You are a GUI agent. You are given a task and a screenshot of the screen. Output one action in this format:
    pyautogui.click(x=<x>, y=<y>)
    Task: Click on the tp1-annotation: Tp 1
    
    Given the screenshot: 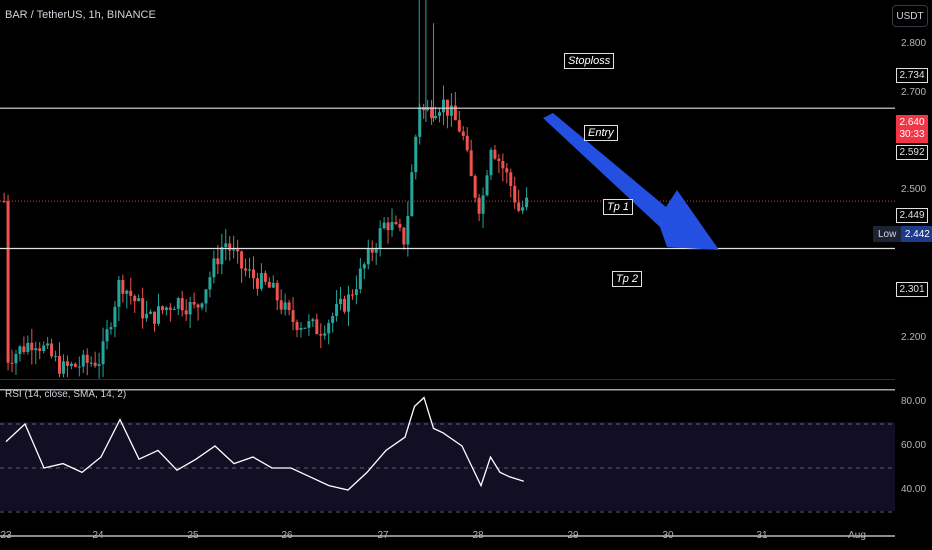 What is the action you would take?
    pyautogui.click(x=618, y=207)
    